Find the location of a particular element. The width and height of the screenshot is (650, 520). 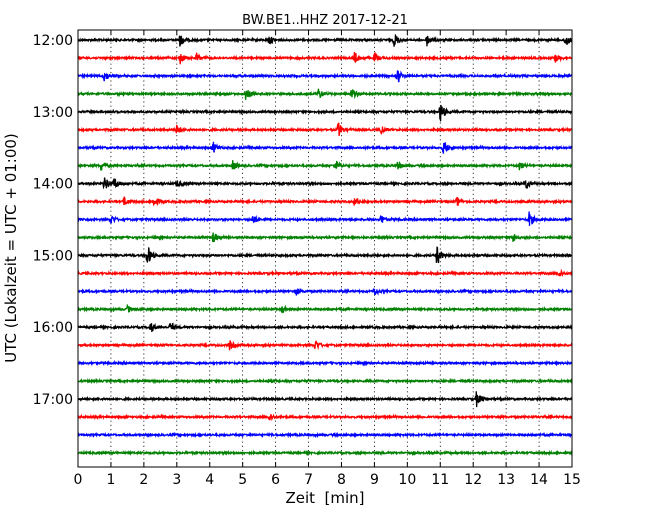

x-tick-label: 0 is located at coordinates (78, 480).